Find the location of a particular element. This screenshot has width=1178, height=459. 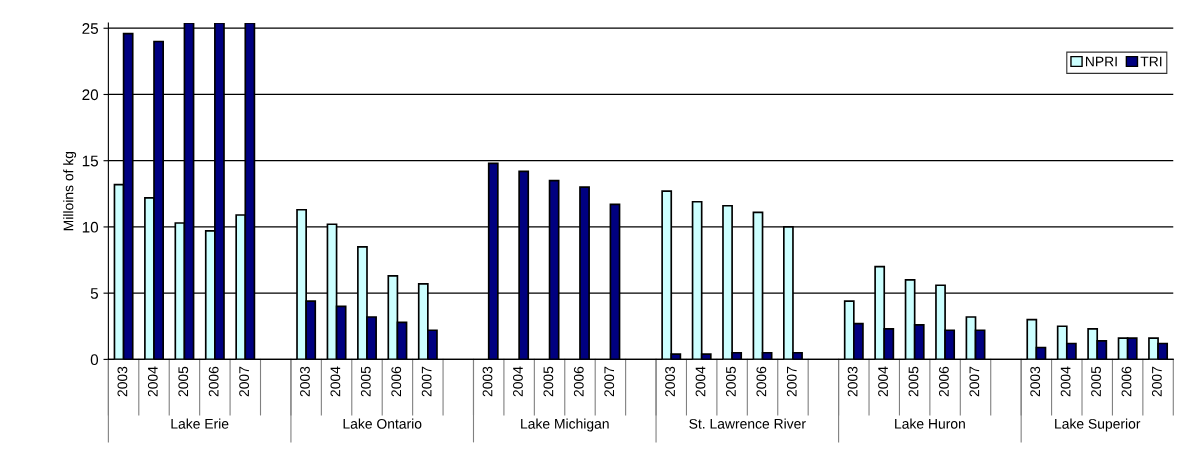

y-tick-label: 15 is located at coordinates (90, 161).